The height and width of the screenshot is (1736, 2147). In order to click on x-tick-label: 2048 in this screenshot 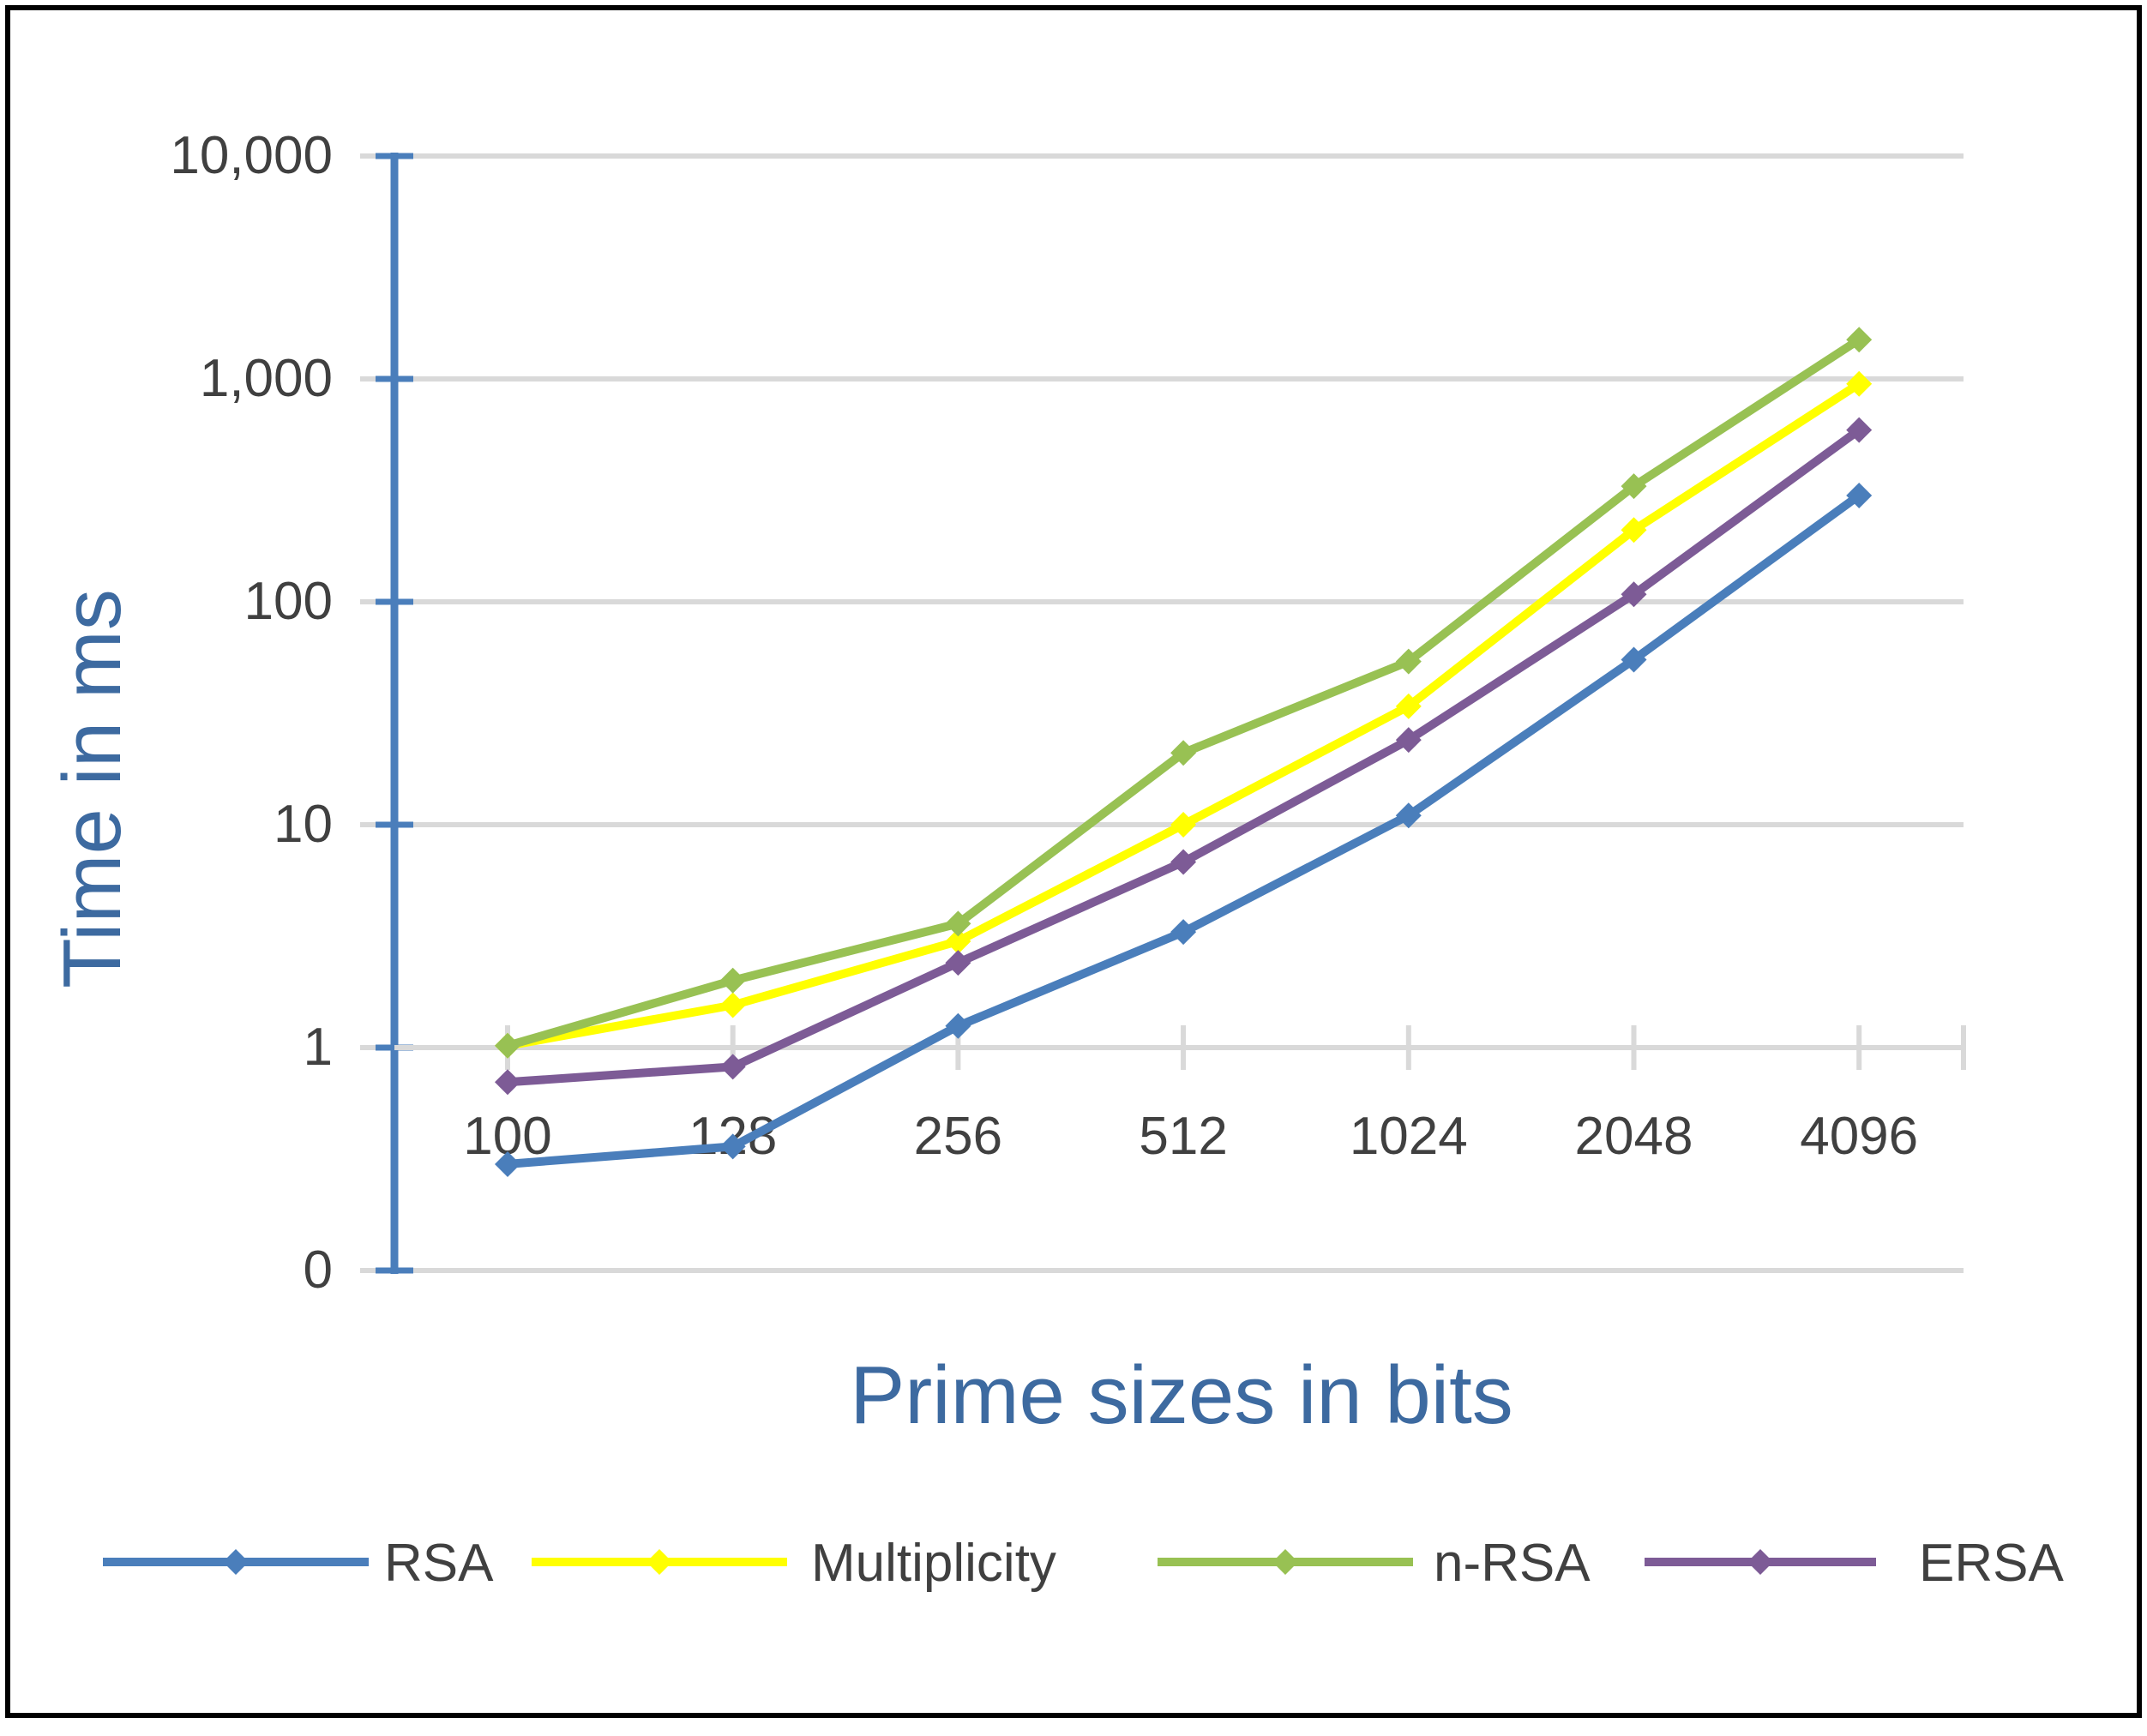, I will do `click(1634, 1136)`.